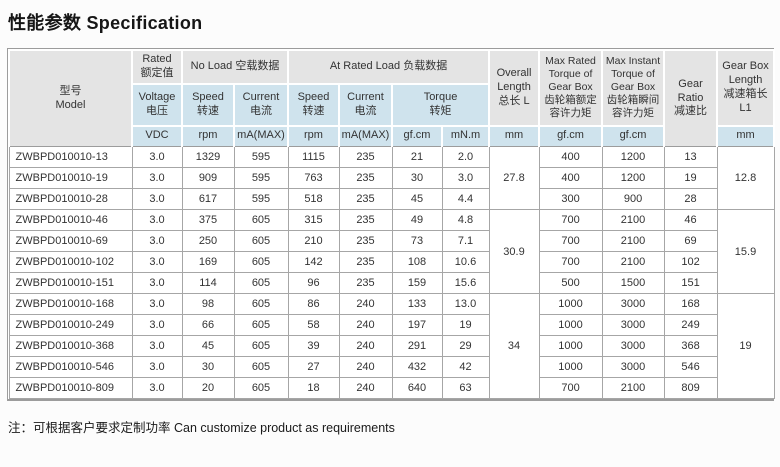  What do you see at coordinates (208, 367) in the screenshot?
I see `cell-nl-speed: 30` at bounding box center [208, 367].